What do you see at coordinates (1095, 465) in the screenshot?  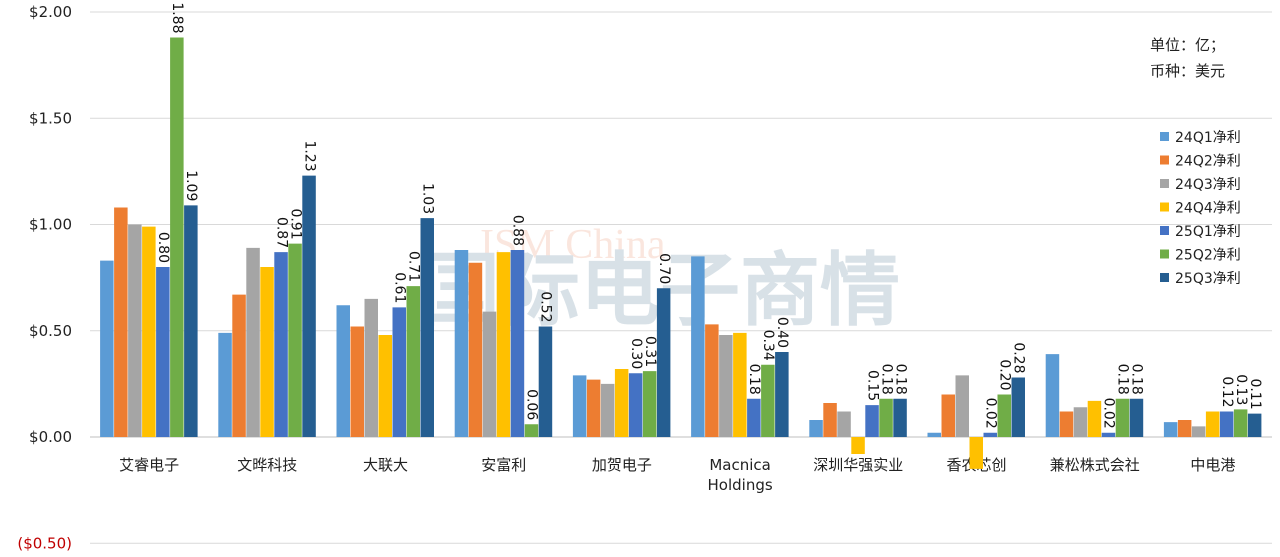 I see `x-tick-label: 兼松株式会社` at bounding box center [1095, 465].